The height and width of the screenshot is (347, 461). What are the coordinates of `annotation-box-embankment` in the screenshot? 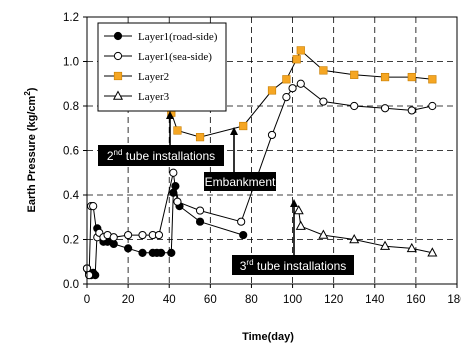 It's located at (240, 181).